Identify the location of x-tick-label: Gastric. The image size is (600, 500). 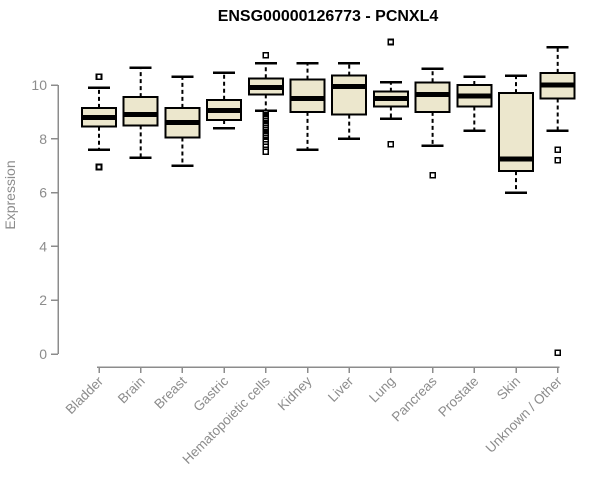
(210, 393).